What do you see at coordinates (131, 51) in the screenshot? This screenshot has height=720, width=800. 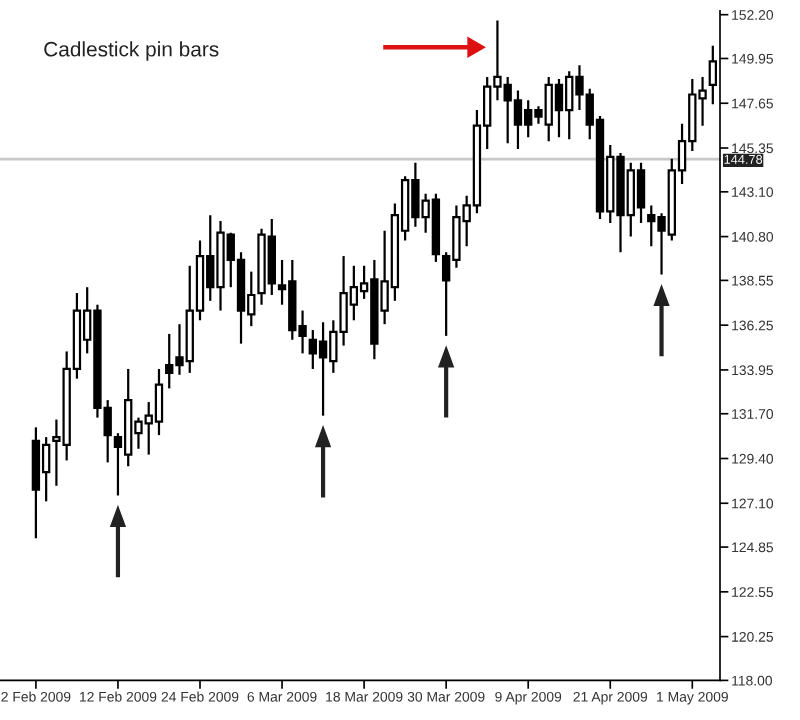 I see `text: Cadlestick pin bars` at bounding box center [131, 51].